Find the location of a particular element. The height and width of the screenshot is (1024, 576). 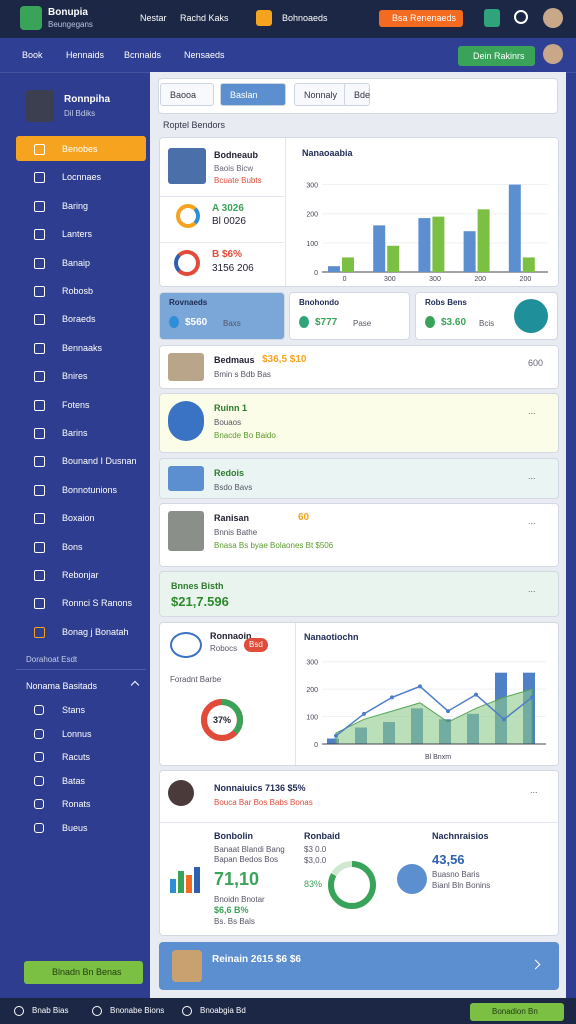

list-sub: Bmin s Bdb Bas is located at coordinates (242, 374).